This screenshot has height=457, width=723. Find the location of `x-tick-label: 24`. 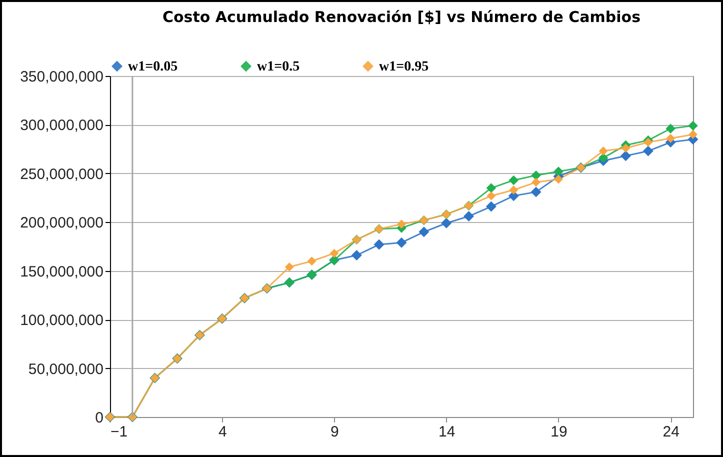

x-tick-label: 24 is located at coordinates (671, 432).